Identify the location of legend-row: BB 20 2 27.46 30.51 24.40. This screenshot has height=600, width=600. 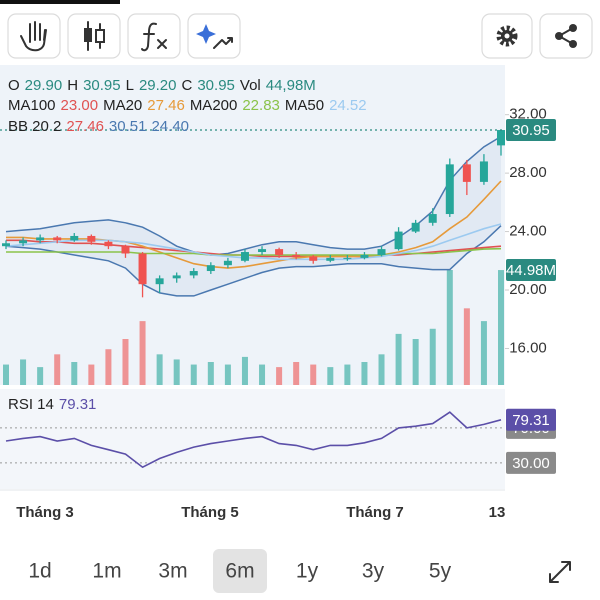
(98, 126).